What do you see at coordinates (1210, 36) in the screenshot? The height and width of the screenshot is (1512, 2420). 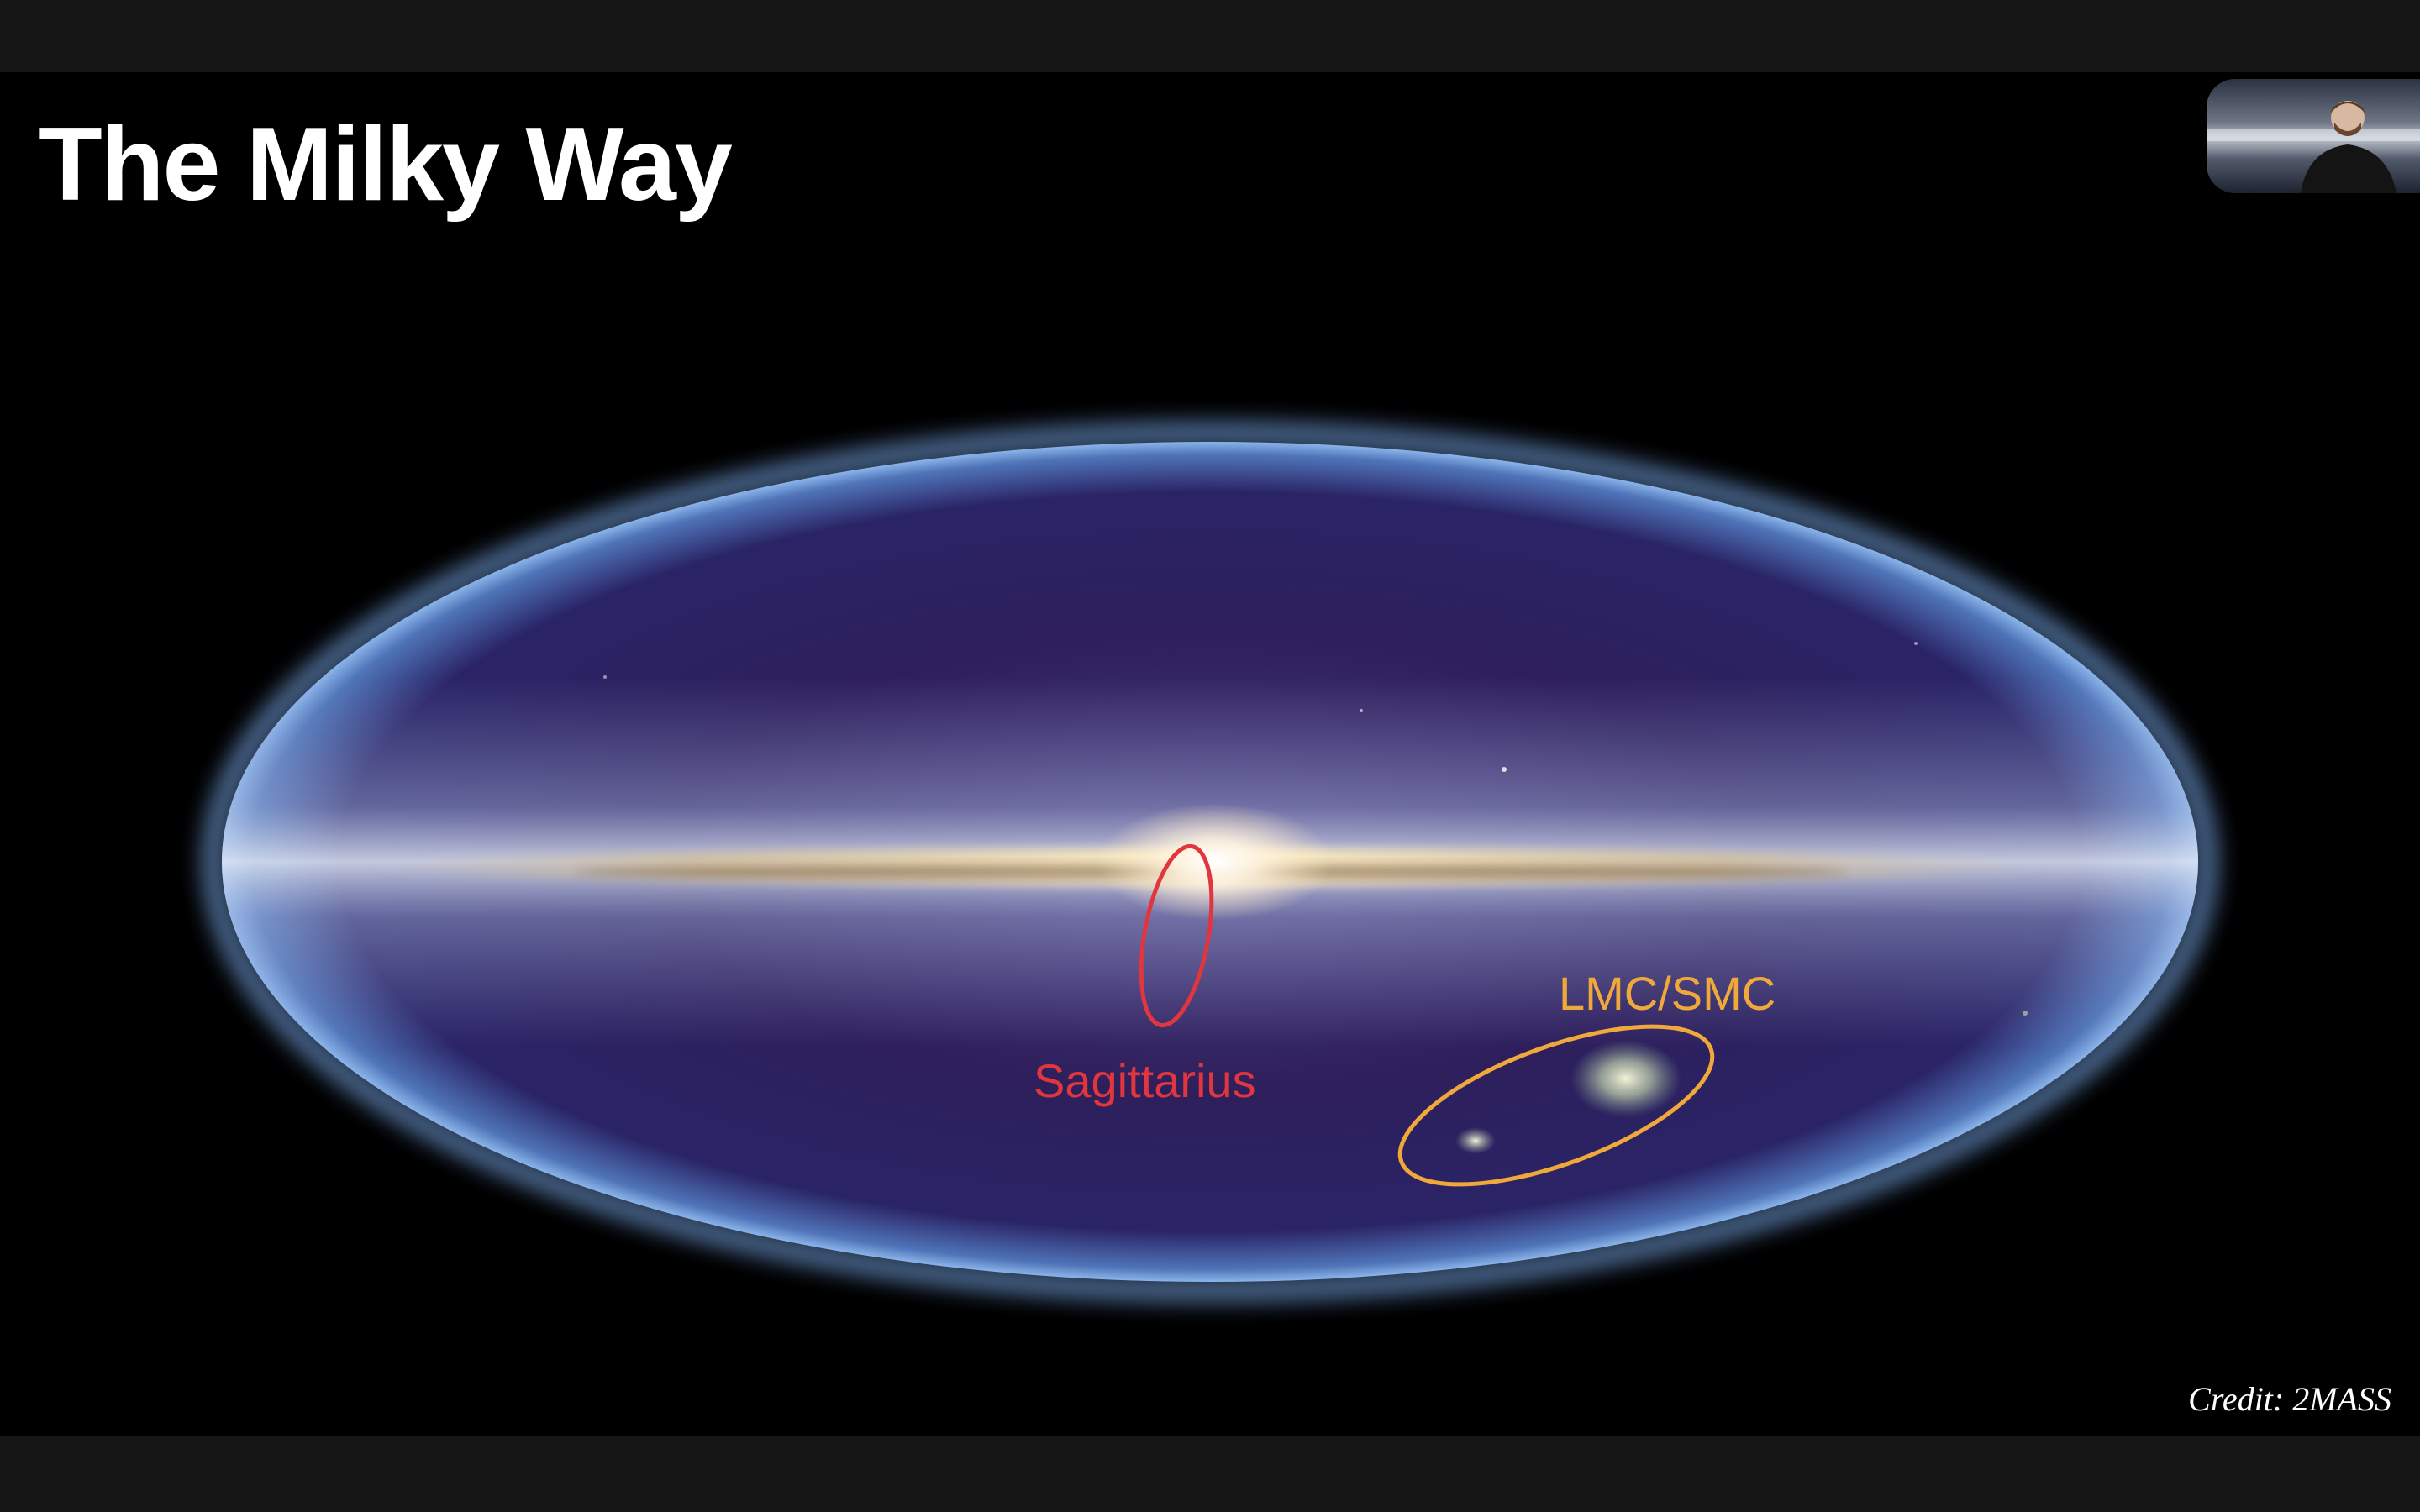 I see `top-letterbox-bar` at bounding box center [1210, 36].